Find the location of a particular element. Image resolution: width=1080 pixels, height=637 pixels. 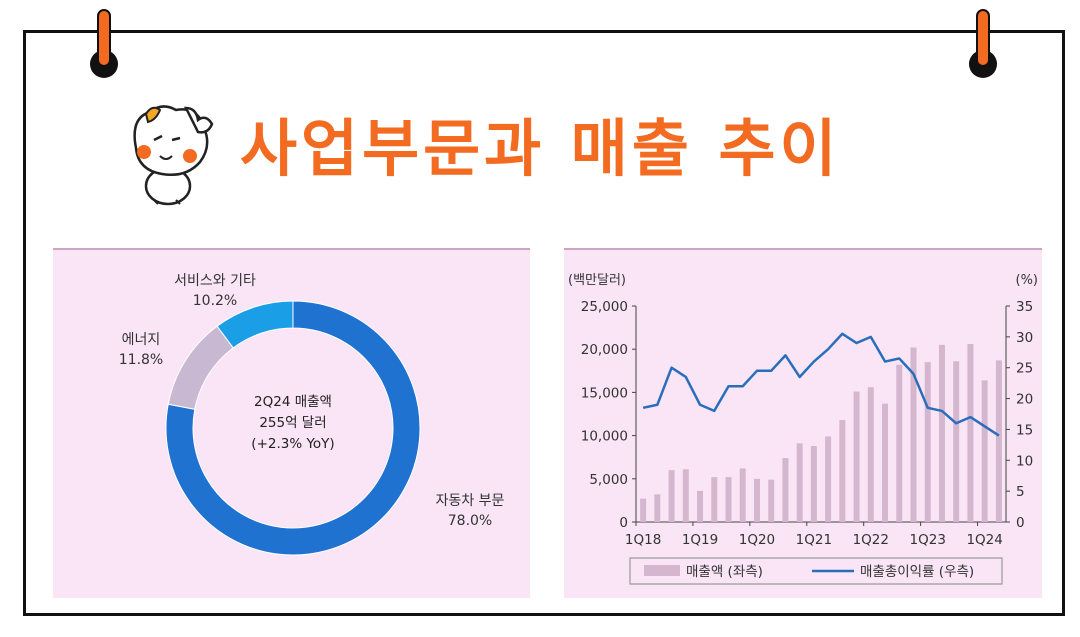

left-axis-unit: (백만달러) is located at coordinates (597, 280).